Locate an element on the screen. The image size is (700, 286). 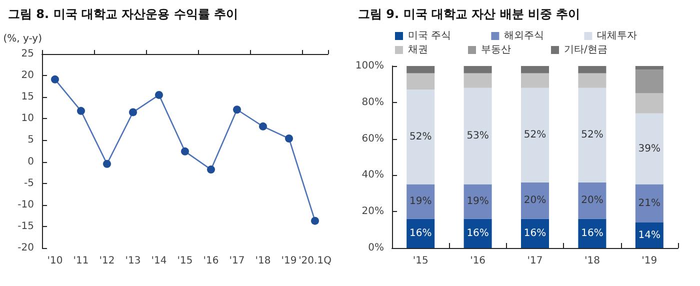
y-tick-label: -10 is located at coordinates (26, 204).